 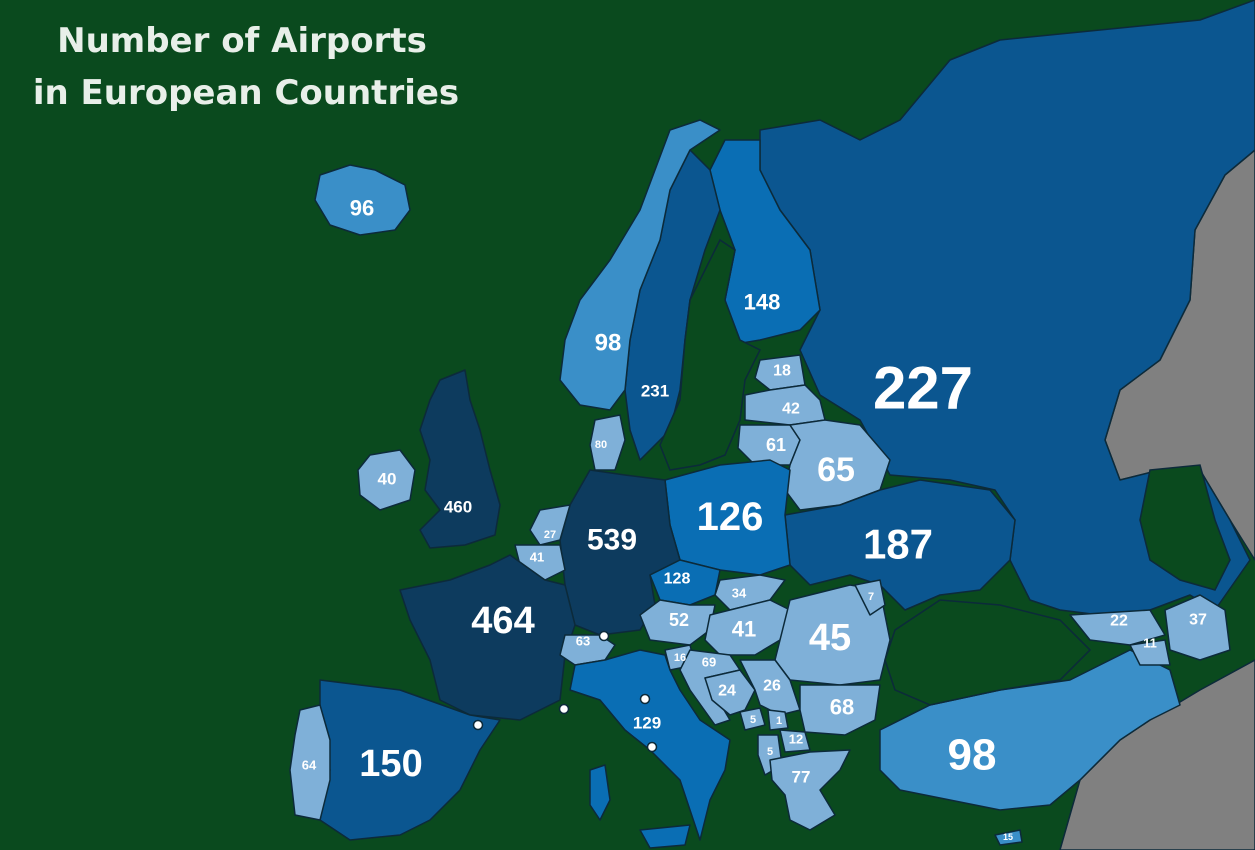 I want to click on city-marker-toulouse, so click(x=478, y=725).